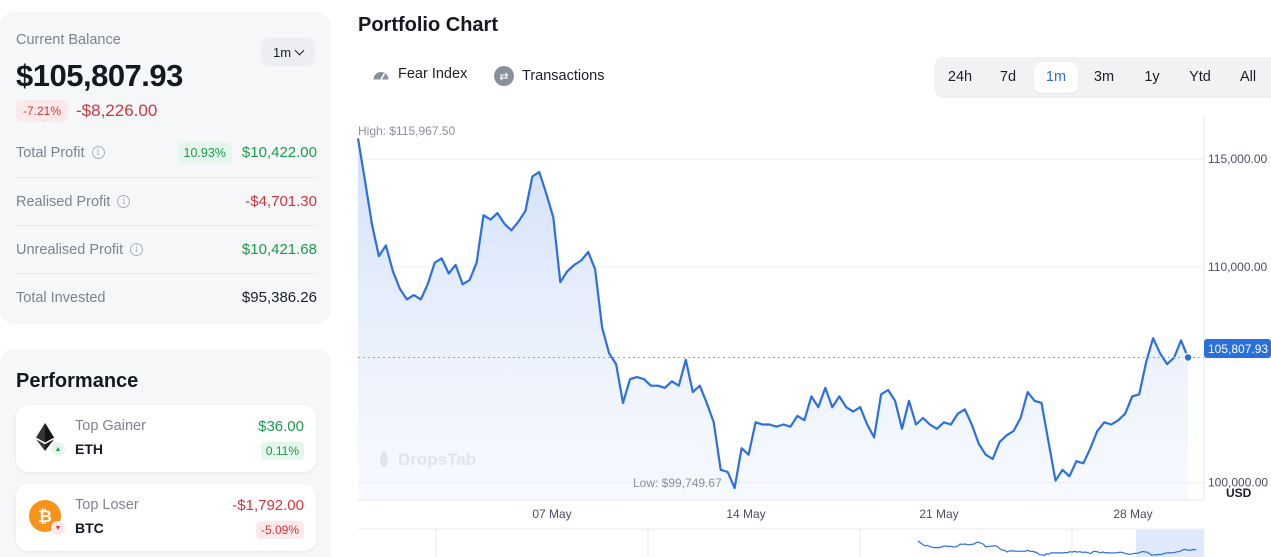 This screenshot has height=557, width=1271. What do you see at coordinates (281, 426) in the screenshot?
I see `gainer-value: $36.00` at bounding box center [281, 426].